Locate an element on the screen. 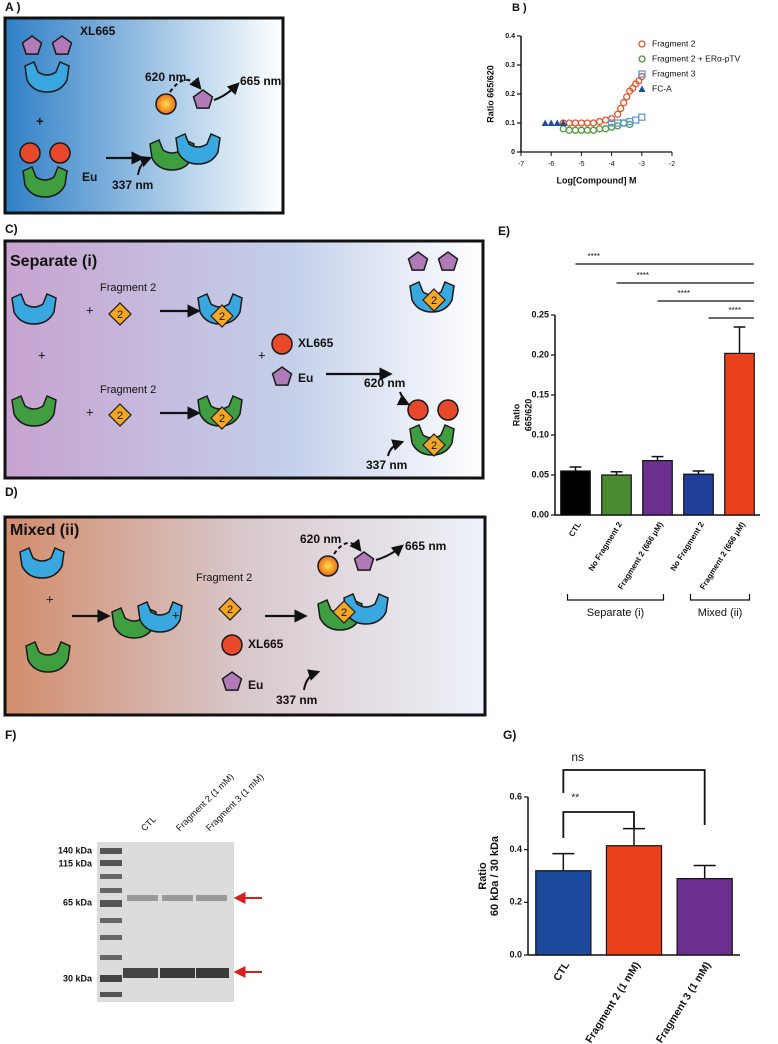  panel-c-box is located at coordinates (244, 359).